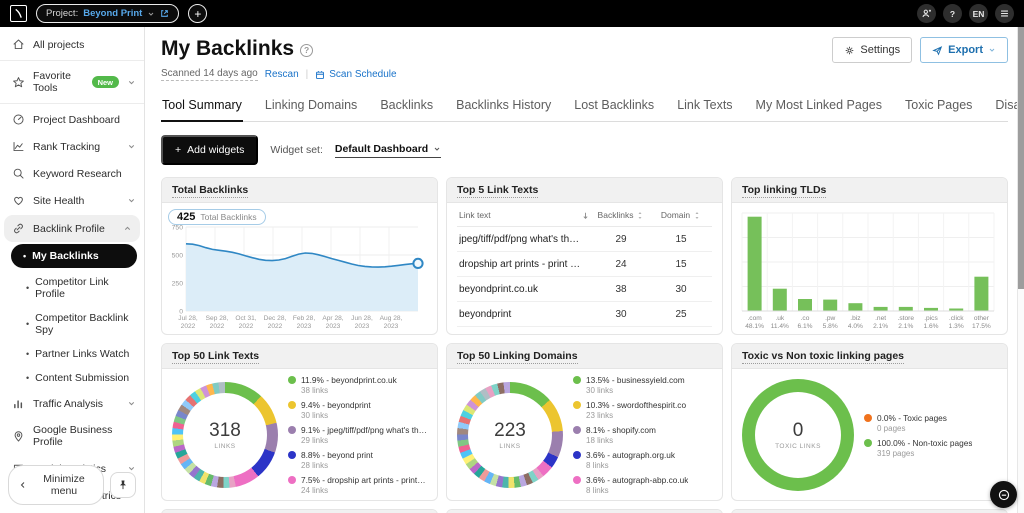  What do you see at coordinates (178, 228) in the screenshot?
I see `svg-text: 750` at bounding box center [178, 228].